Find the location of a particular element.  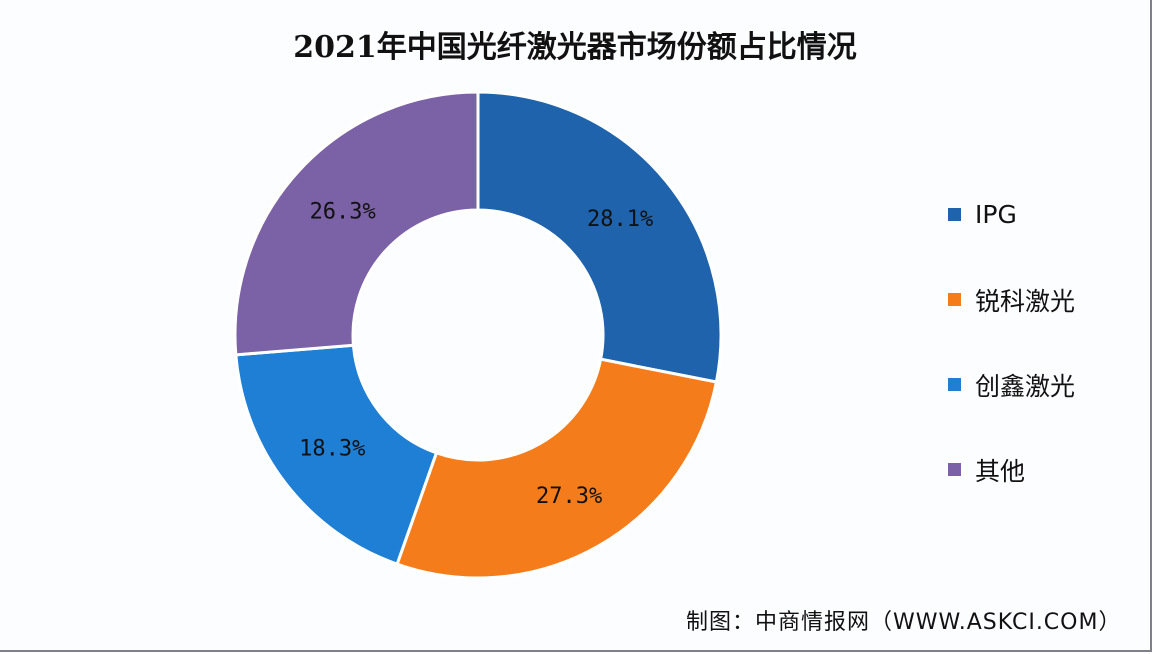

data-label: 27.3% is located at coordinates (569, 496).